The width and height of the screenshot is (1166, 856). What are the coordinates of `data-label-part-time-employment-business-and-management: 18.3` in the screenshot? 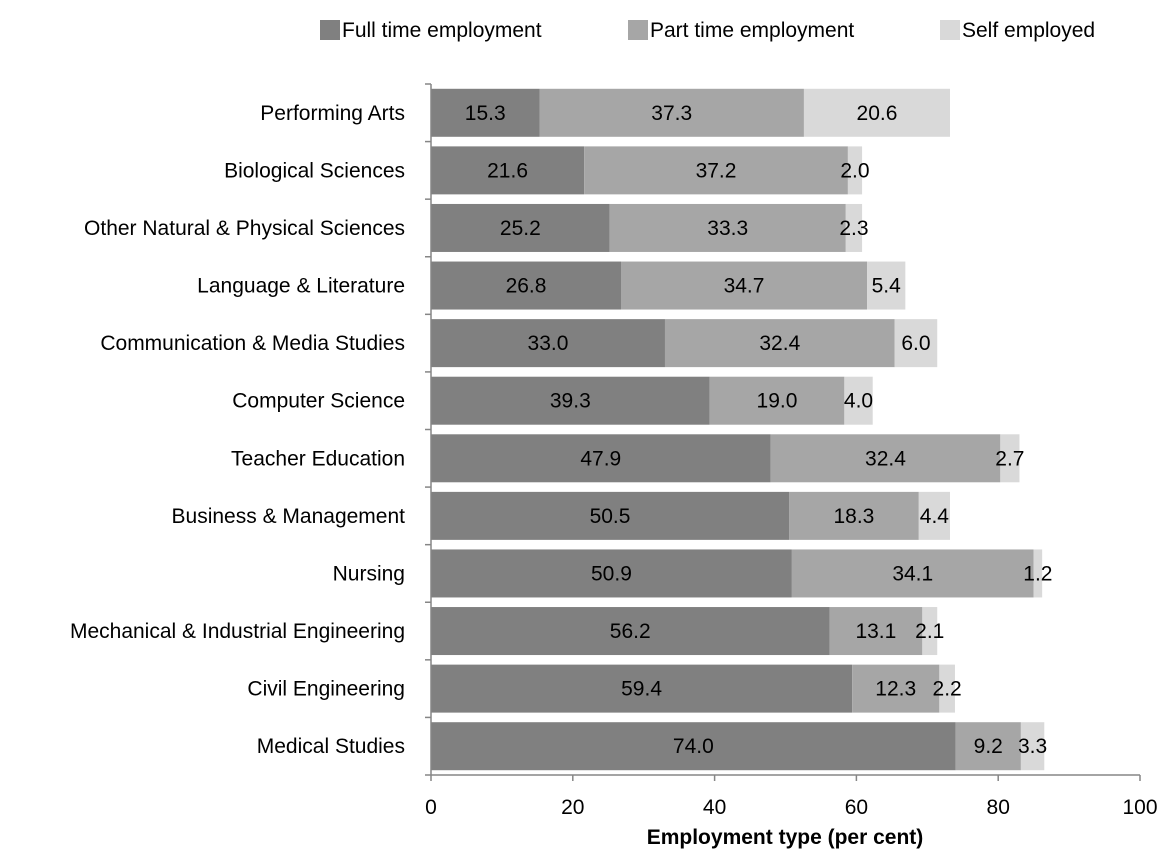 It's located at (853, 516).